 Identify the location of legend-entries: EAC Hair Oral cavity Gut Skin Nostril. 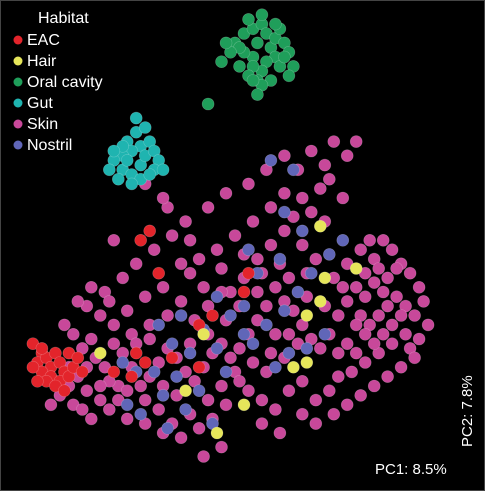
(58, 93).